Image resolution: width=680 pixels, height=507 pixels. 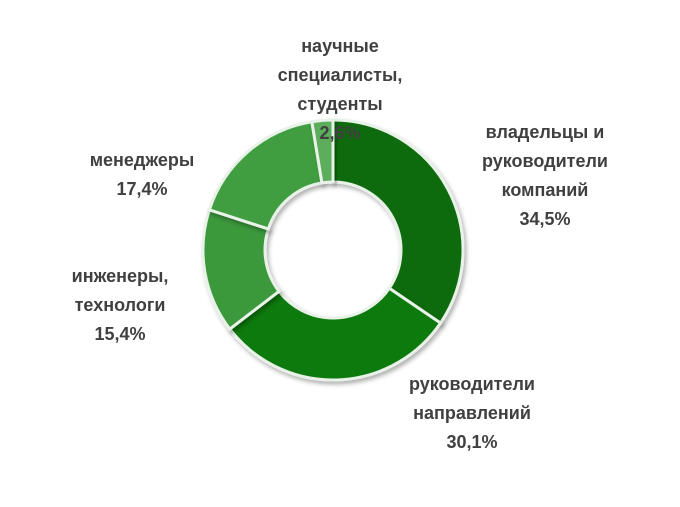 I want to click on slice-label: инженеры, технологи 15,4%, so click(x=120, y=305).